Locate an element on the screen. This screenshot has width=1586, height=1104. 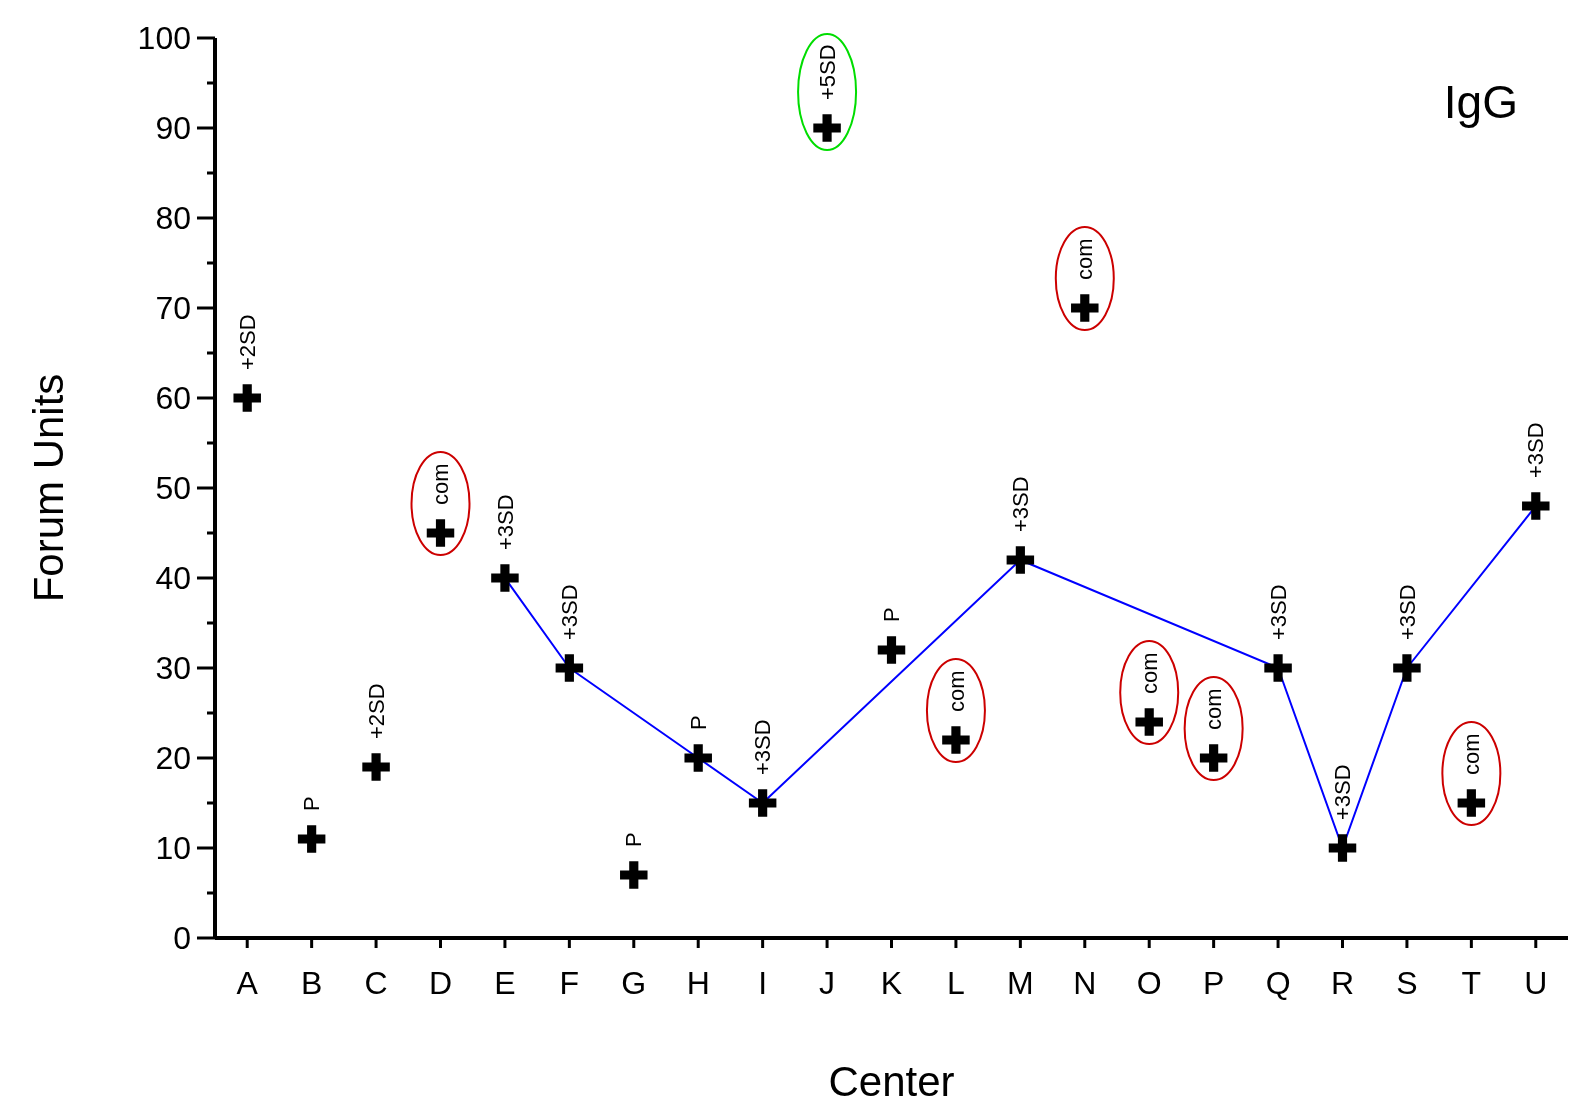
x-tick-label: C is located at coordinates (376, 983).